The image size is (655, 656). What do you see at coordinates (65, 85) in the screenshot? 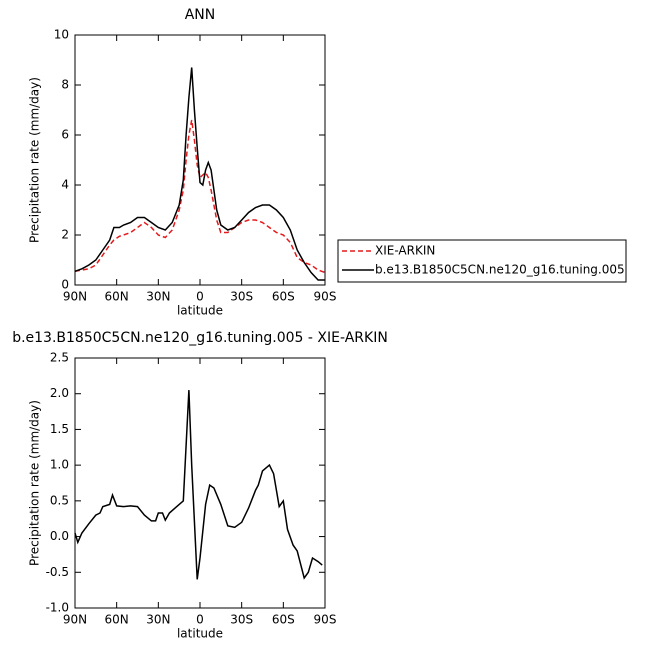
I see `y-tick-label: 8` at bounding box center [65, 85].